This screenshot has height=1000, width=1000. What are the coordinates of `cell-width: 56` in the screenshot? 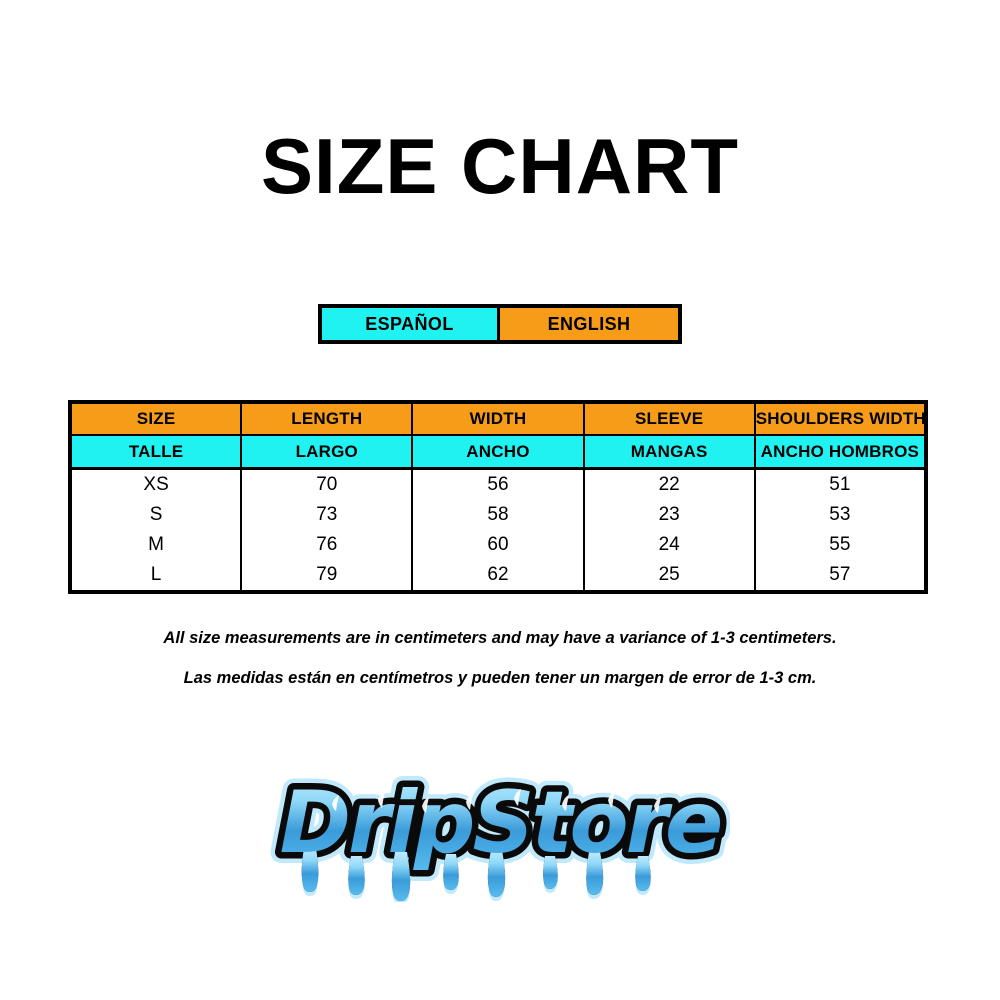 It's located at (498, 484).